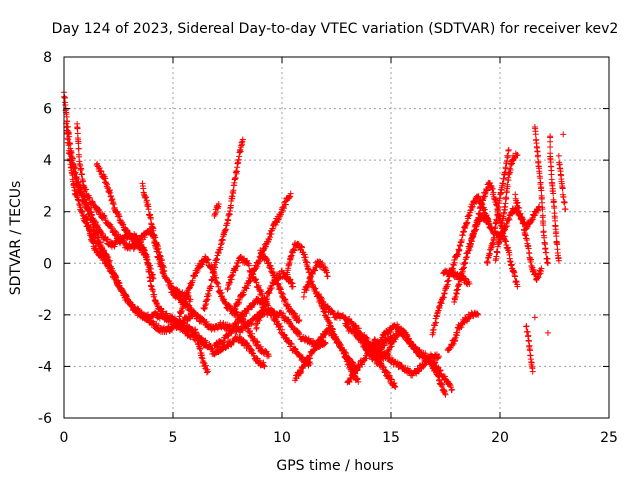 This screenshot has width=640, height=480. Describe the element at coordinates (334, 466) in the screenshot. I see `x-axis-title: GPS time / hours` at that location.